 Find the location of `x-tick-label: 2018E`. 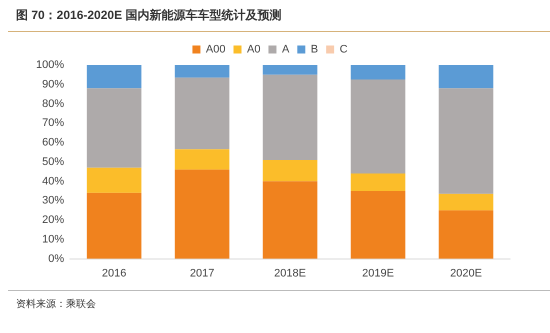

x-tick-label: 2018E is located at coordinates (290, 273).